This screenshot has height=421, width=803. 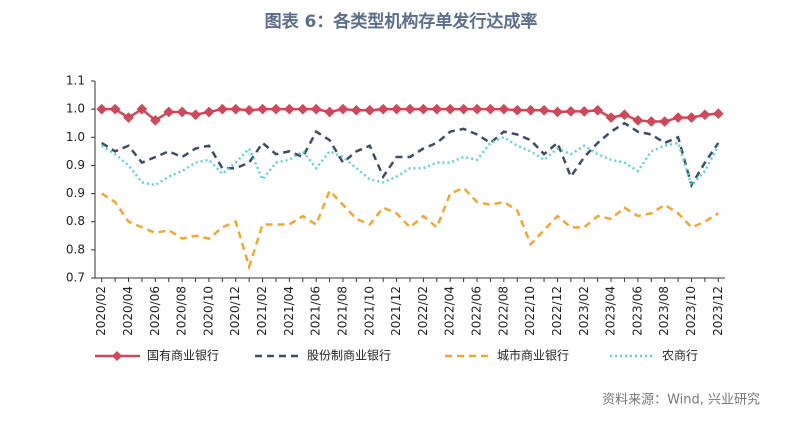 I want to click on x-tick-label: 2023/04, so click(x=611, y=311).